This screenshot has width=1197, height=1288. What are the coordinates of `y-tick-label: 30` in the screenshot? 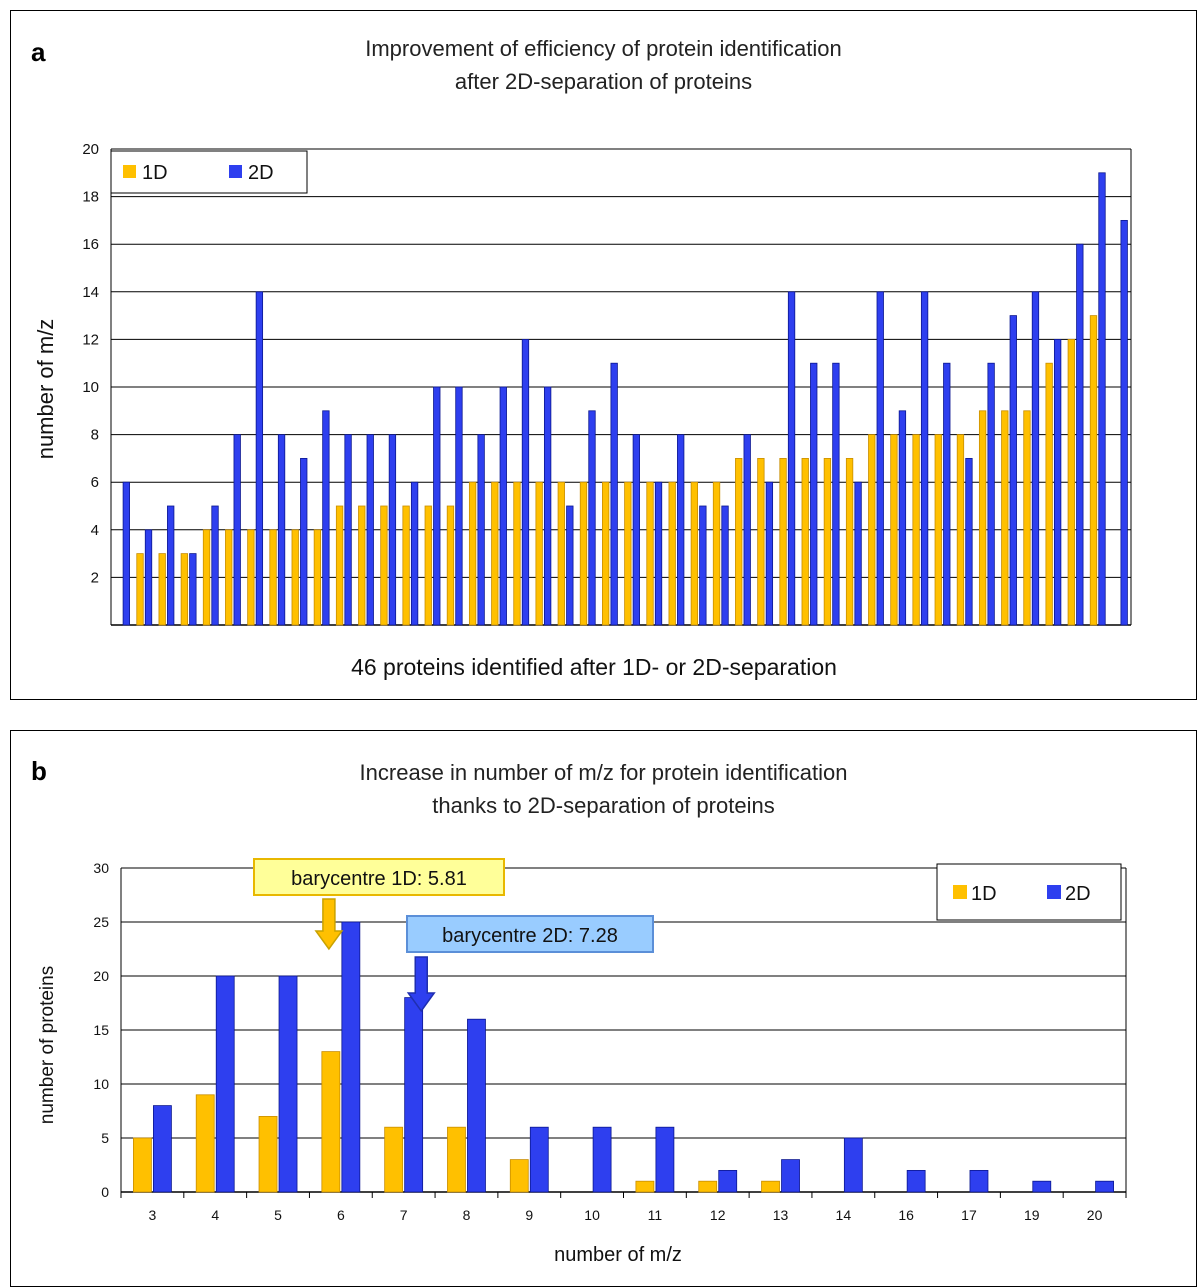 It's located at (101, 868).